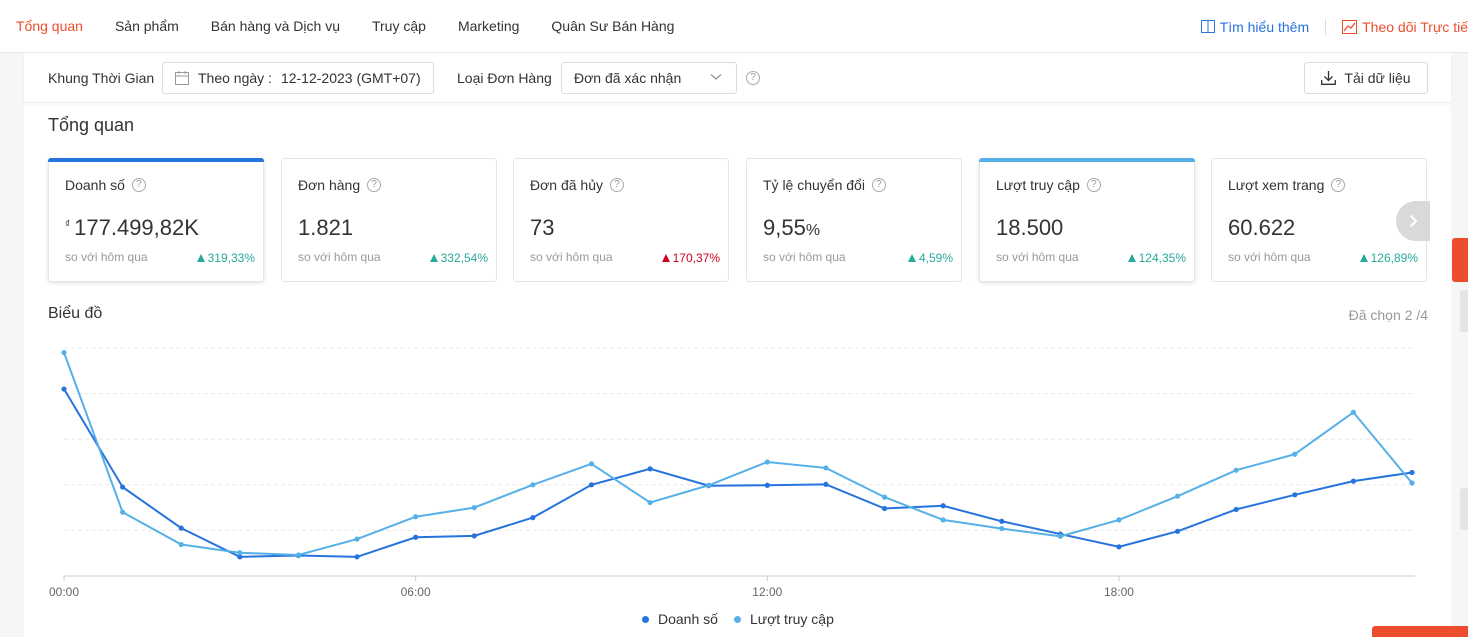  What do you see at coordinates (621, 220) in the screenshot?
I see `metric-card-cancelled-orders: Đơn đã hủy? 73 so với hôm qua 170,37%` at bounding box center [621, 220].